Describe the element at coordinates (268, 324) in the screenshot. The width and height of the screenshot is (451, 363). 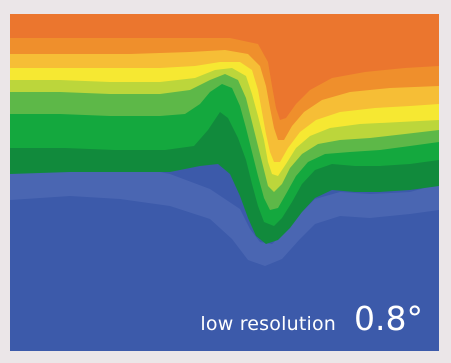
I see `caption-label: low resolution` at that location.